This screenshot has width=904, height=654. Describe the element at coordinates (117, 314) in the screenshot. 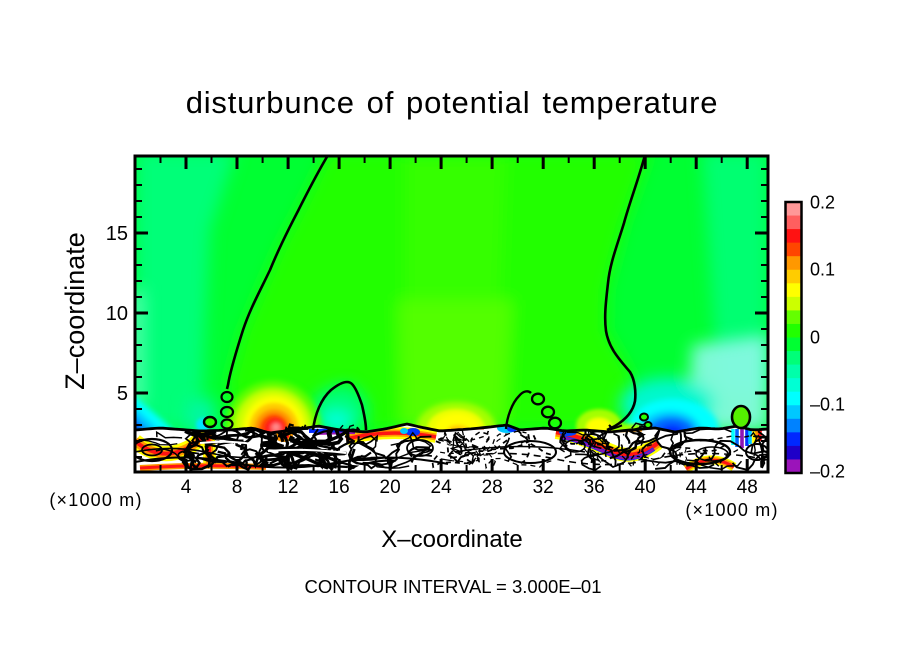

I see `svg-text: 10` at that location.